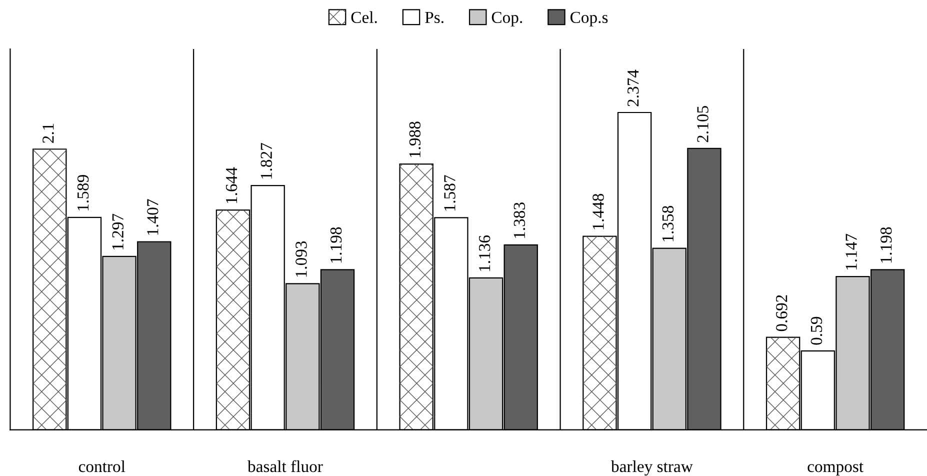 This screenshot has height=476, width=927. I want to click on data-label: 0.692, so click(782, 313).